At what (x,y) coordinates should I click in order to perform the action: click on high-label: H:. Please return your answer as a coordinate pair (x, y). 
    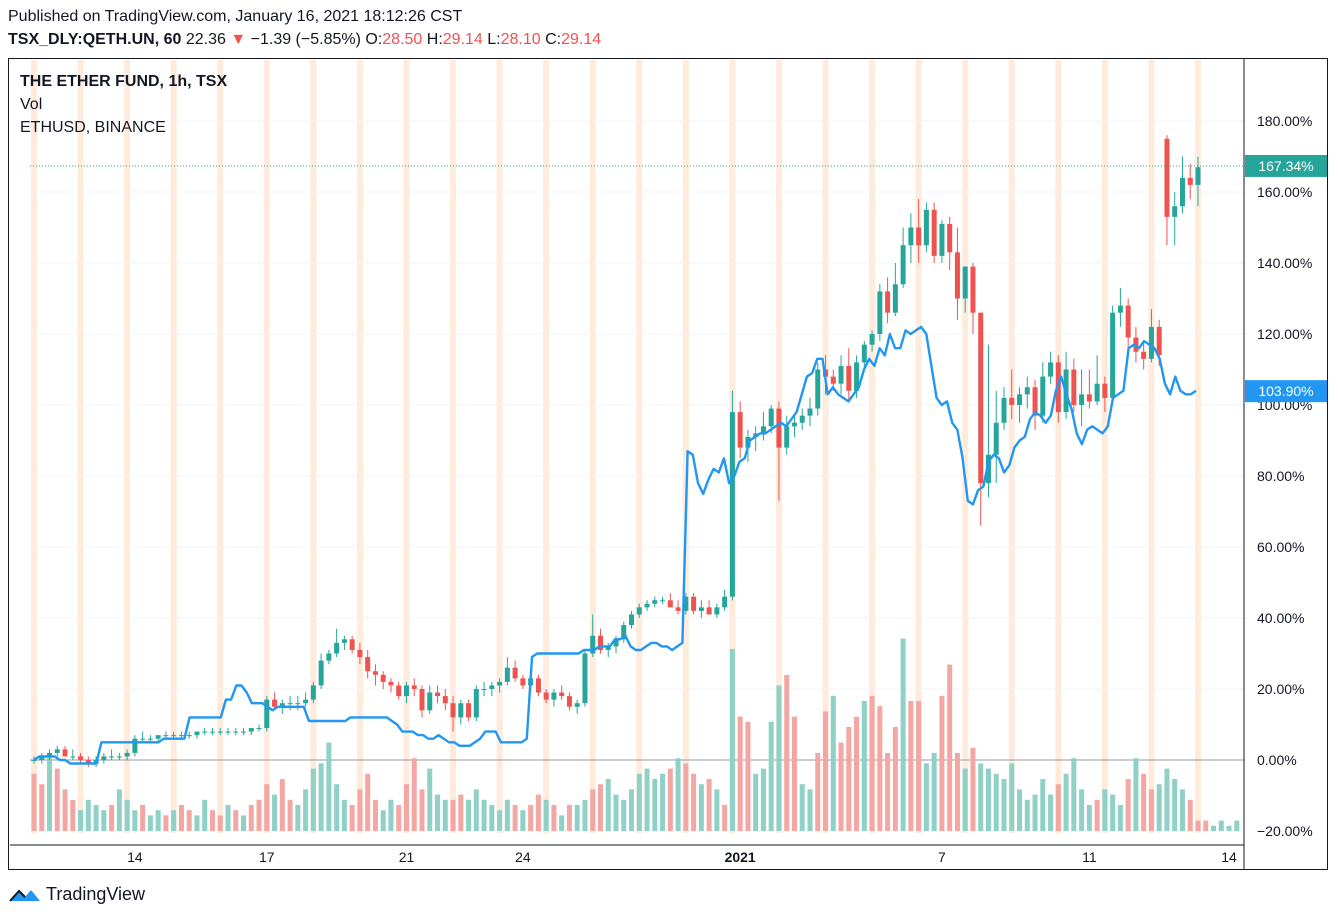
    Looking at the image, I should click on (434, 39).